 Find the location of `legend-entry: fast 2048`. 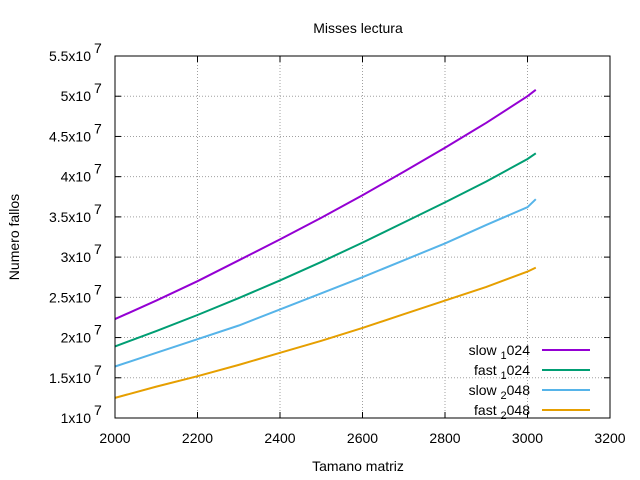

legend-entry: fast 2048 is located at coordinates (532, 412).